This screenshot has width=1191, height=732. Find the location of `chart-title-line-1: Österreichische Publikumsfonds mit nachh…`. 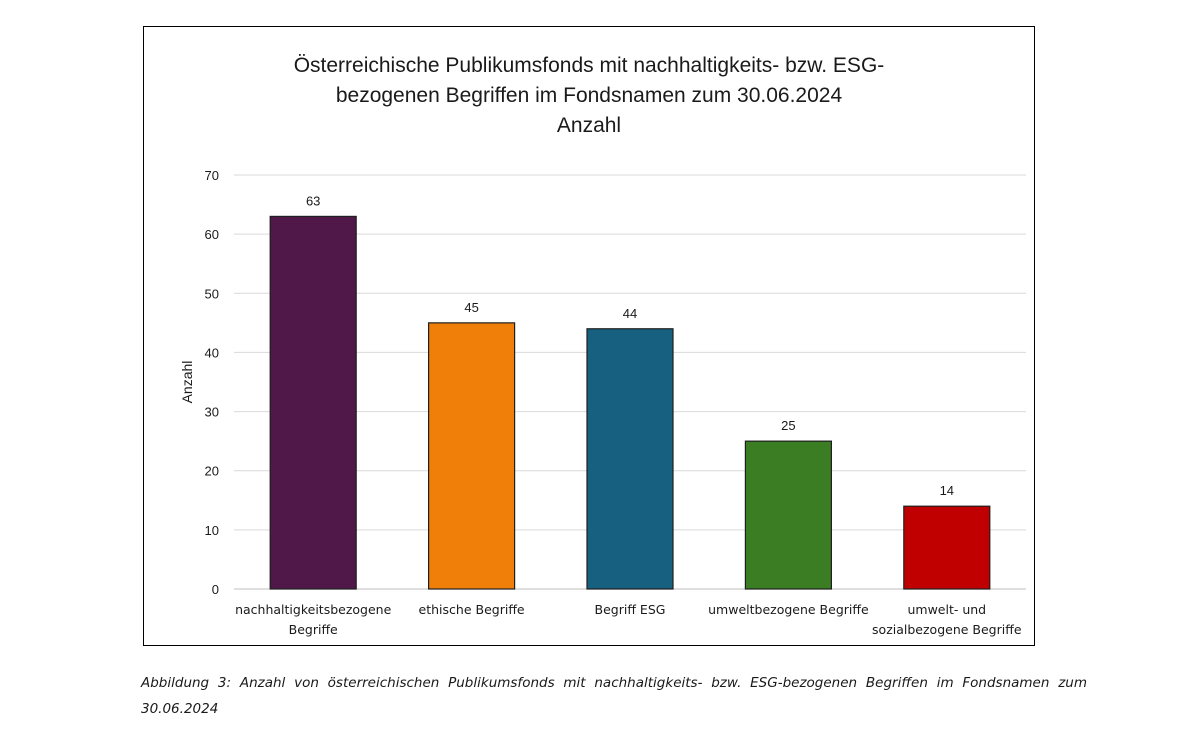

chart-title-line-1: Österreichische Publikumsfonds mit nachh… is located at coordinates (589, 65).